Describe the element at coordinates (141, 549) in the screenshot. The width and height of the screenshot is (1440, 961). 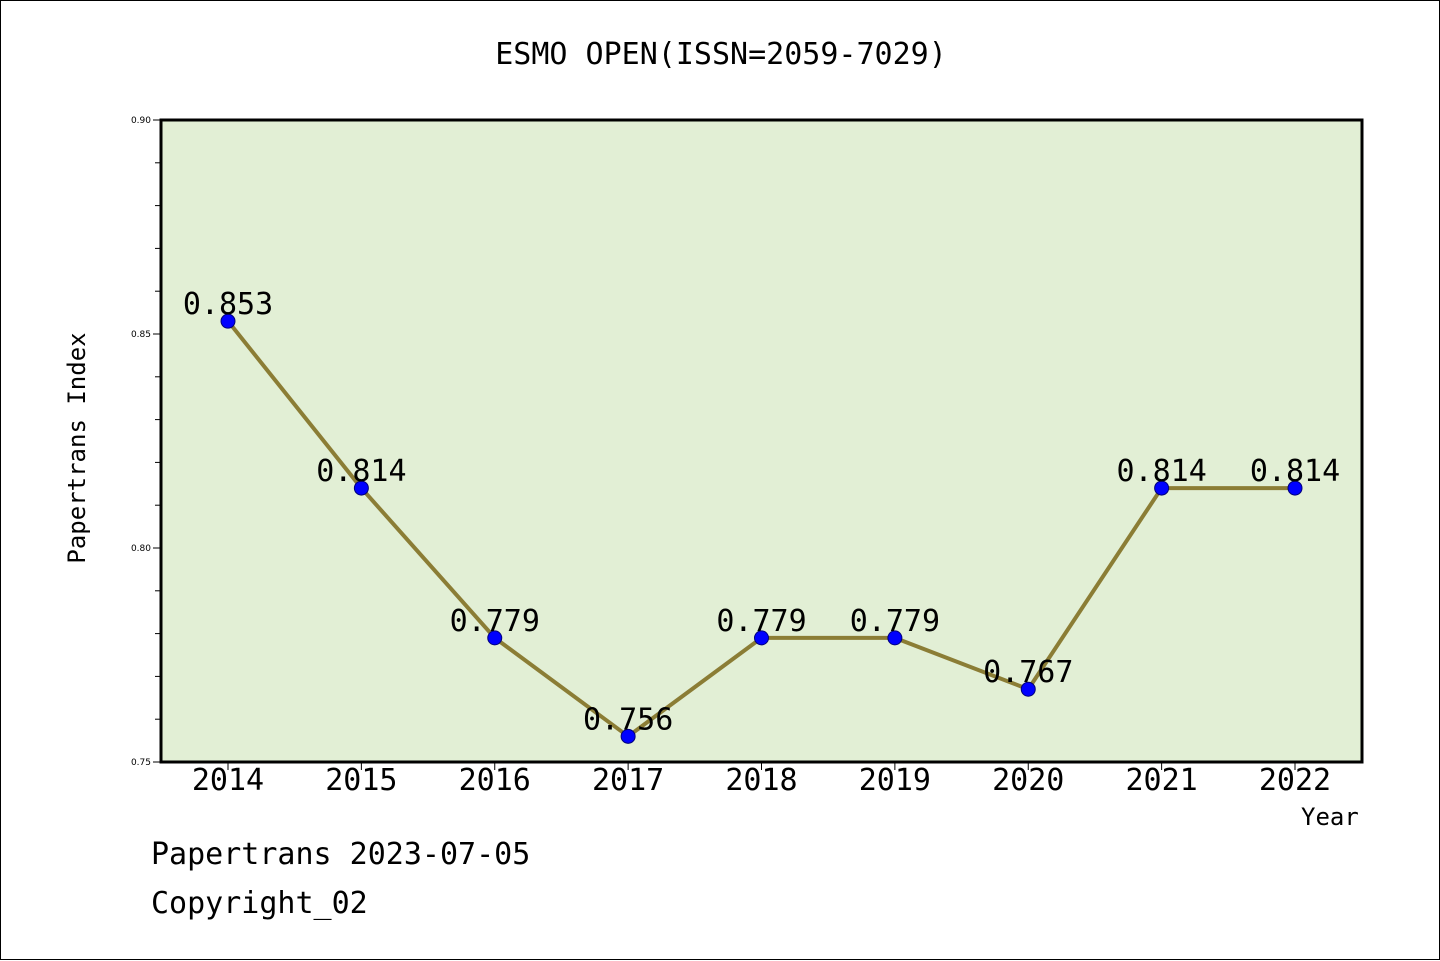
I see `y-tick-label: 0.80` at that location.